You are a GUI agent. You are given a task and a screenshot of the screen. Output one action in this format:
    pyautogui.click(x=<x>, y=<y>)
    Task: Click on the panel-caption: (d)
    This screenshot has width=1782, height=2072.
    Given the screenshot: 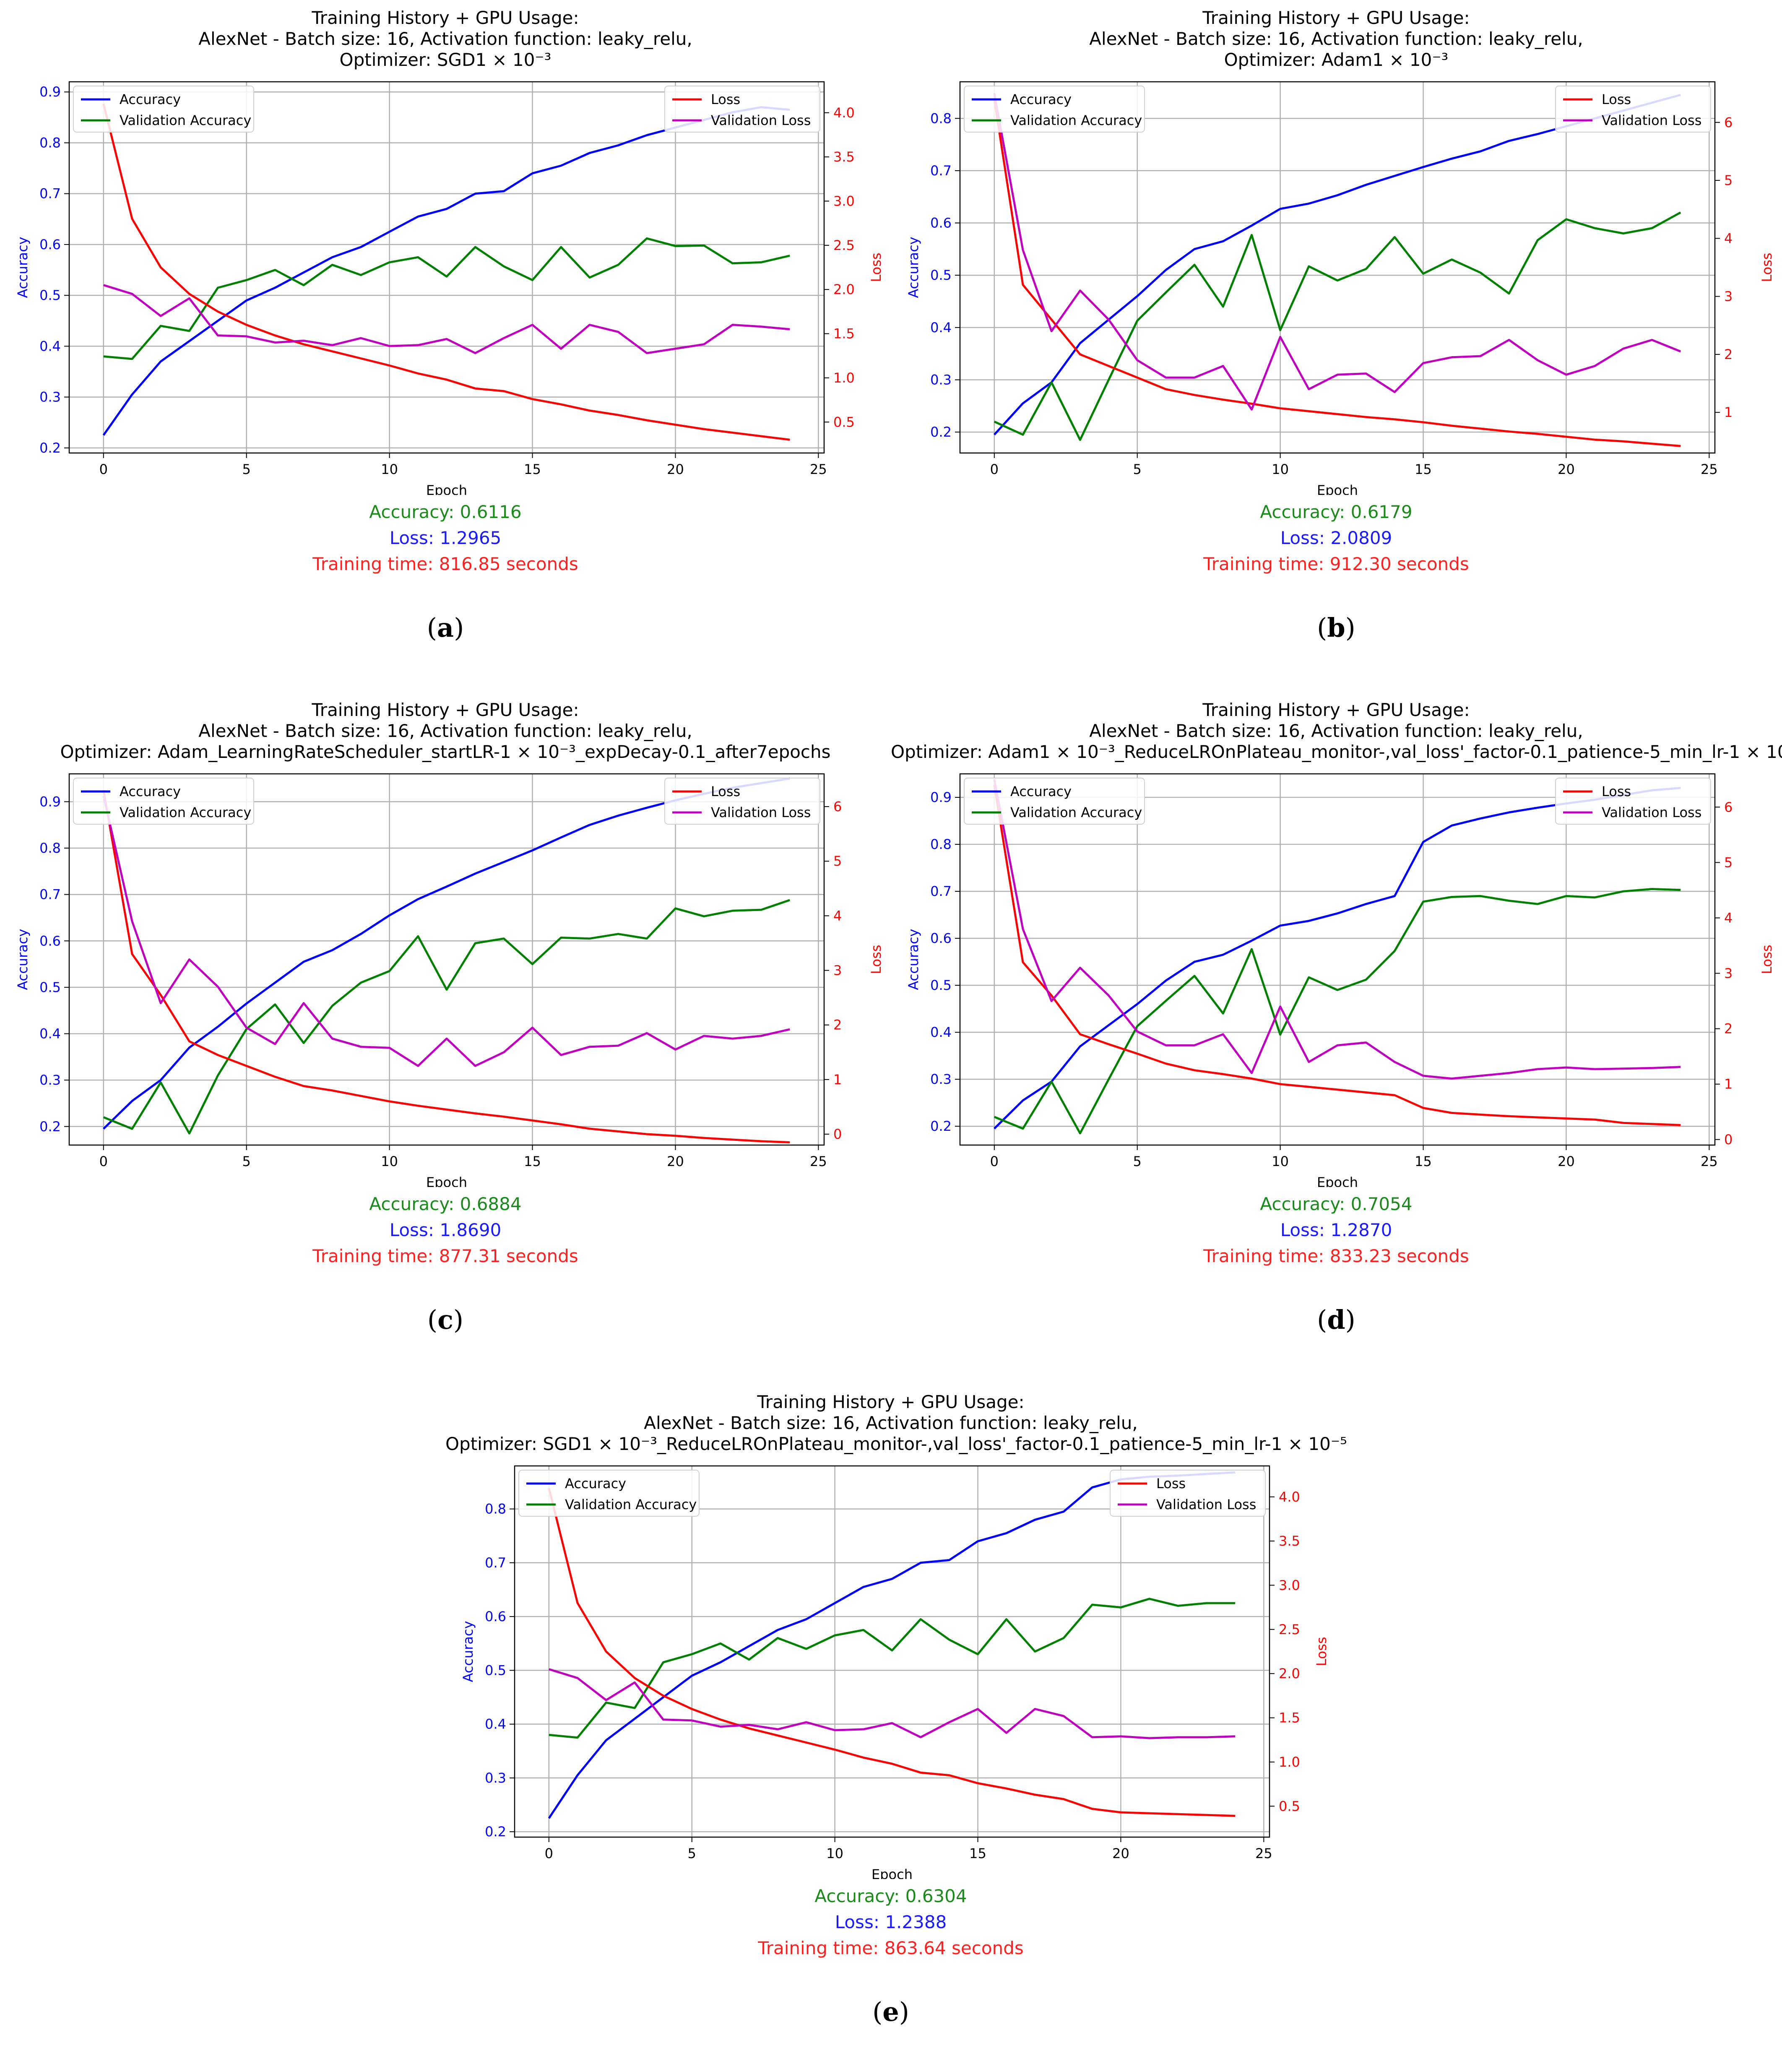 What is the action you would take?
    pyautogui.click(x=1336, y=1319)
    